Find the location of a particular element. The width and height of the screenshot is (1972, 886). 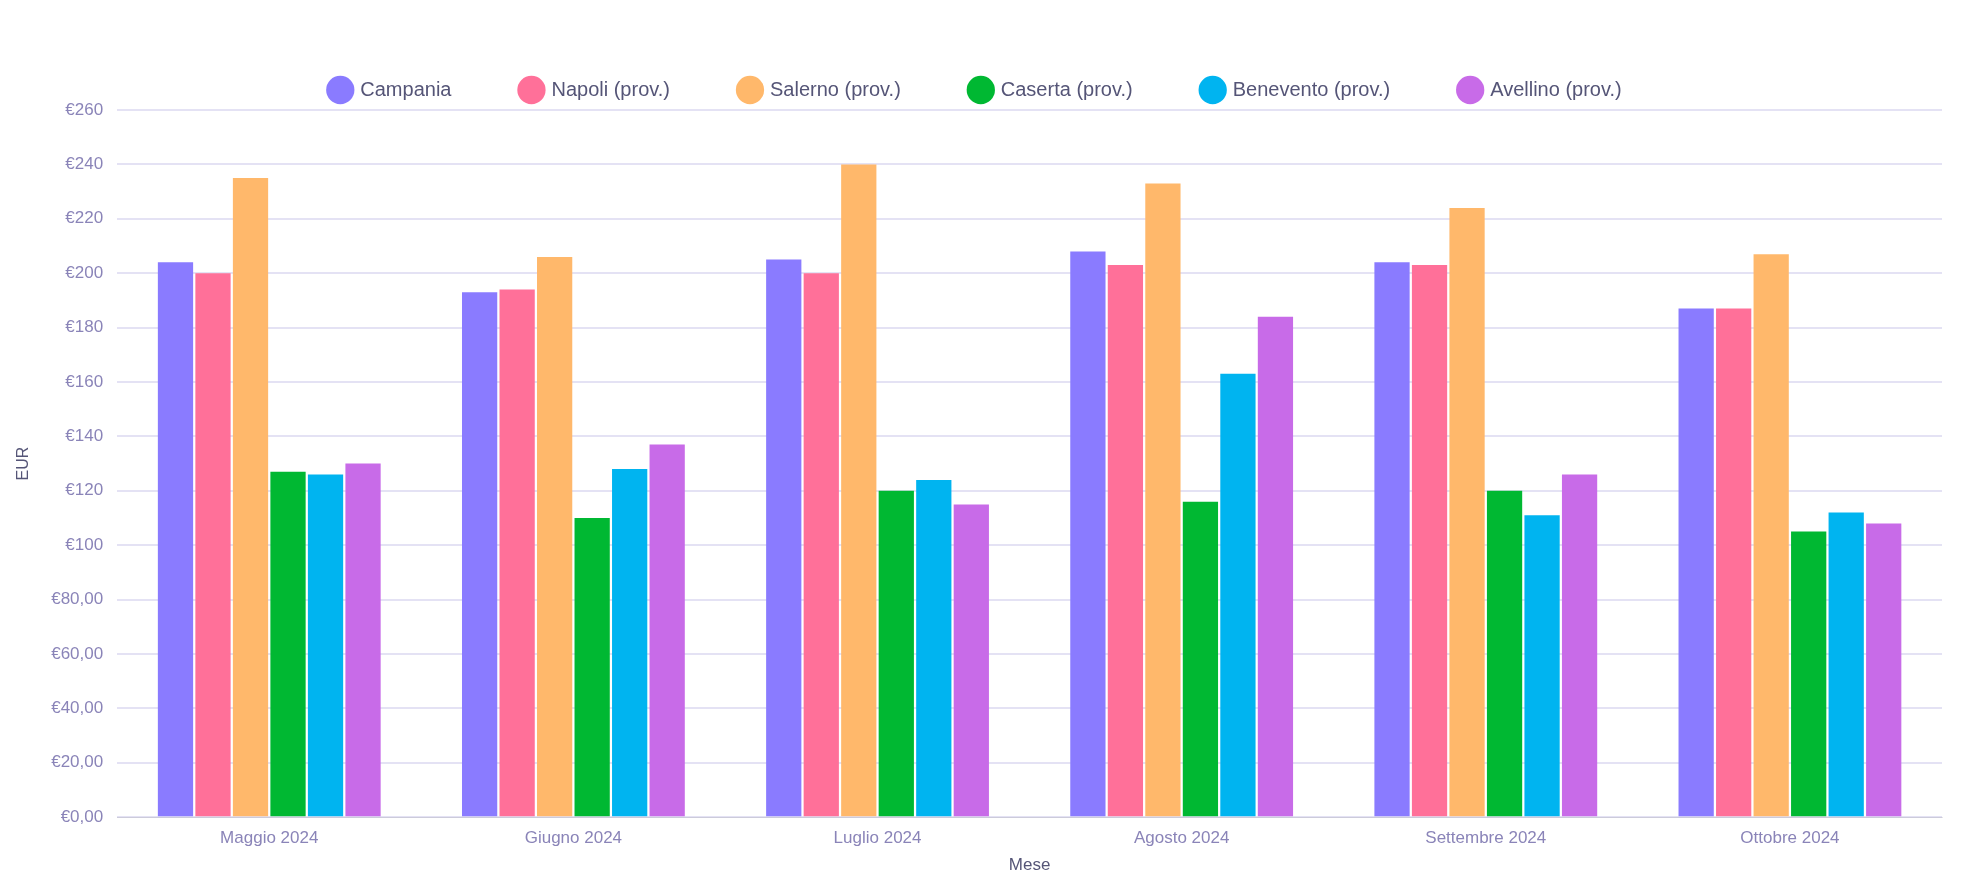

legend-label: Campania is located at coordinates (406, 88).